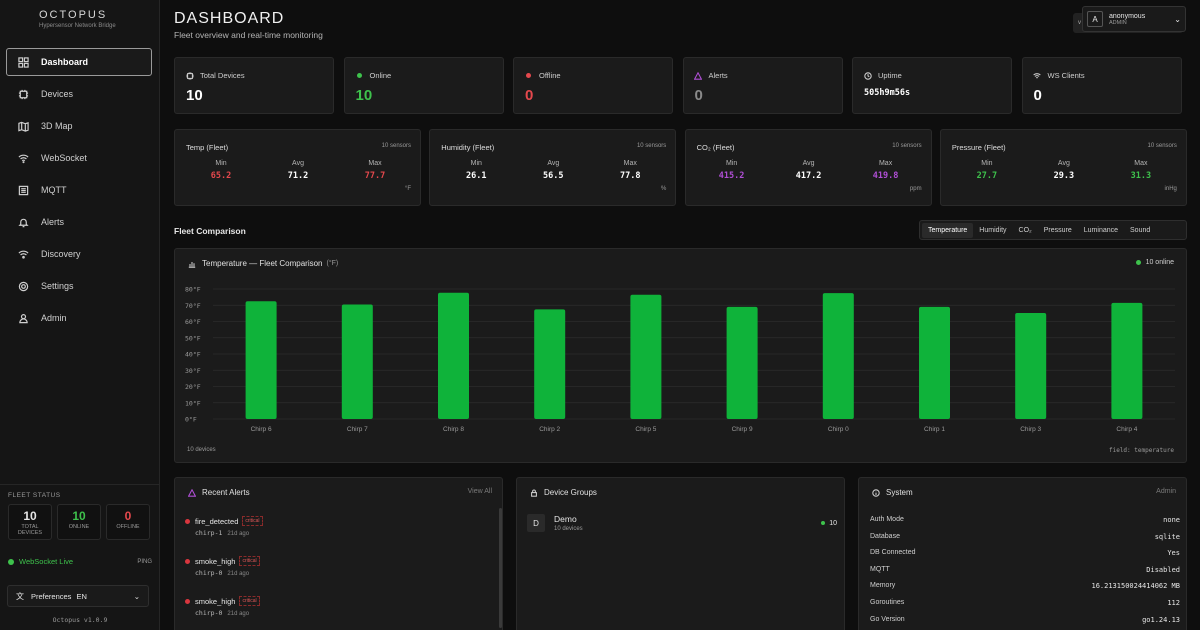  Describe the element at coordinates (838, 429) in the screenshot. I see `x-tick-label: Chirp 0` at that location.